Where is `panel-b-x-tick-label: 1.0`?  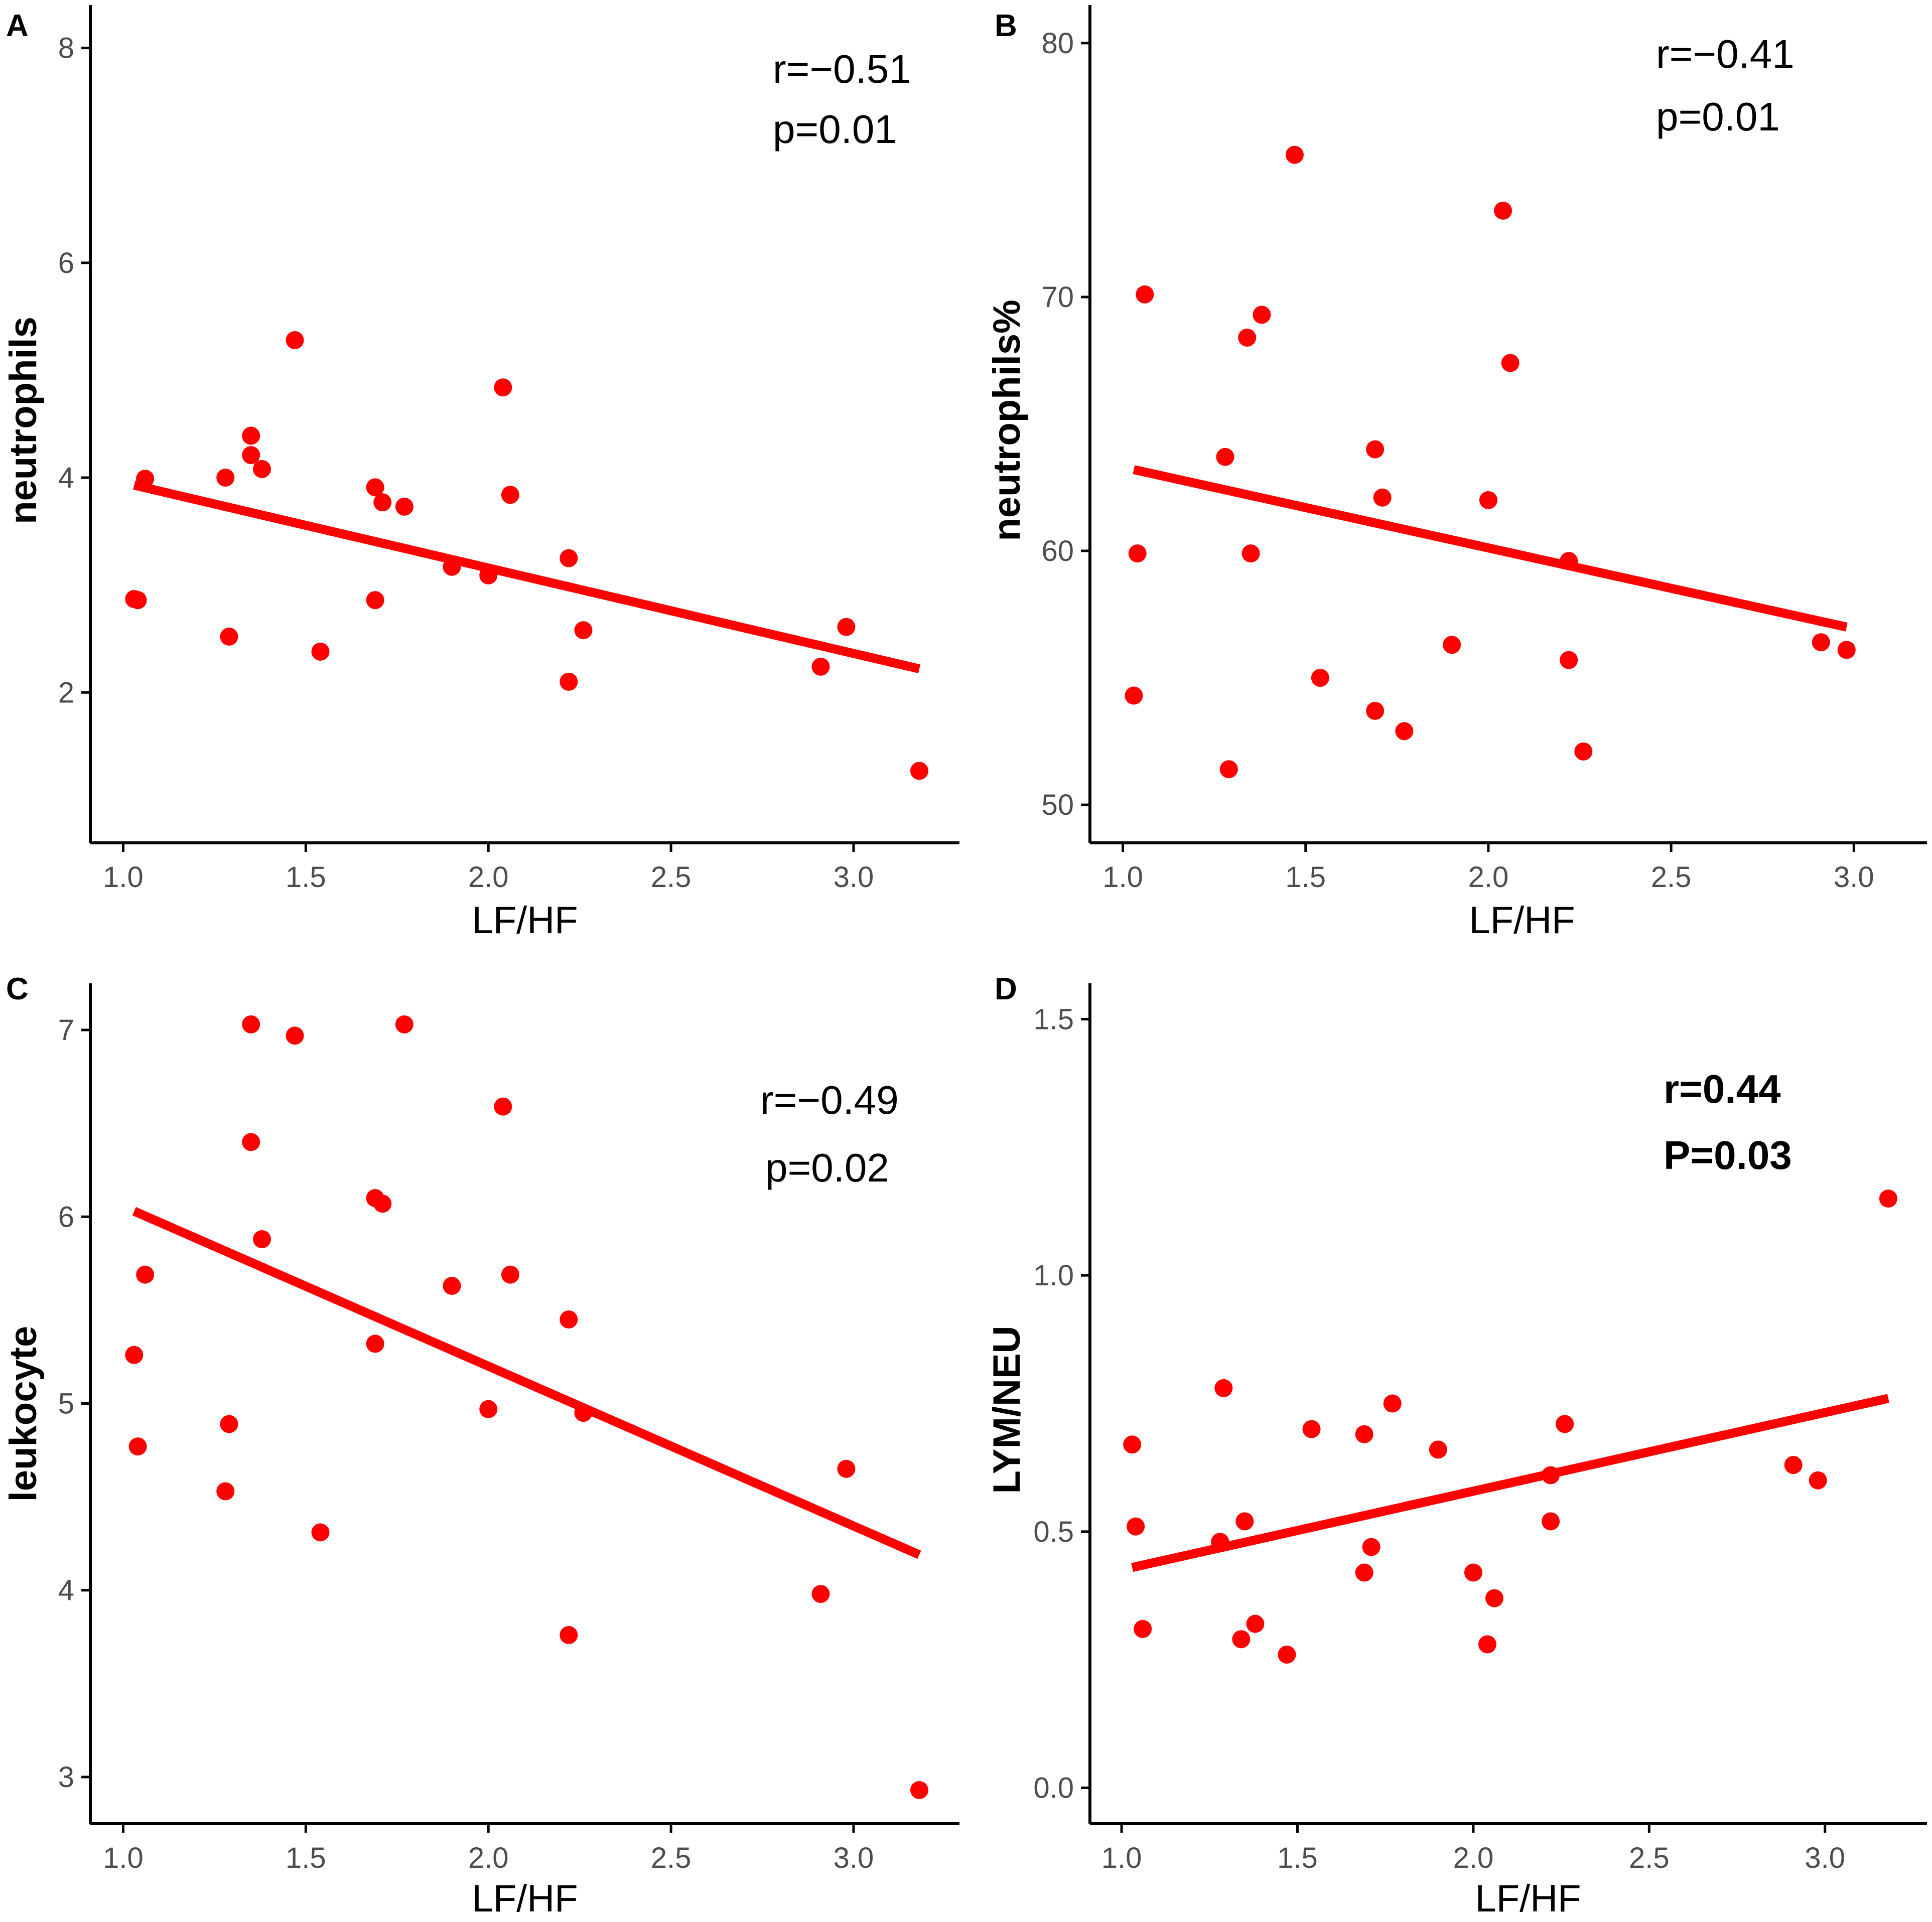
panel-b-x-tick-label: 1.0 is located at coordinates (1122, 877).